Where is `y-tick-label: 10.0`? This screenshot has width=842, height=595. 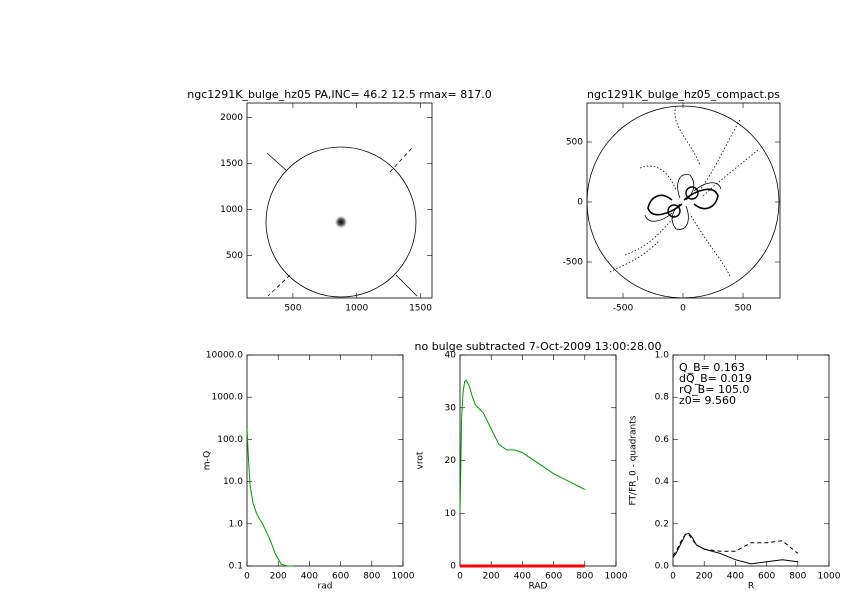
y-tick-label: 10.0 is located at coordinates (233, 482).